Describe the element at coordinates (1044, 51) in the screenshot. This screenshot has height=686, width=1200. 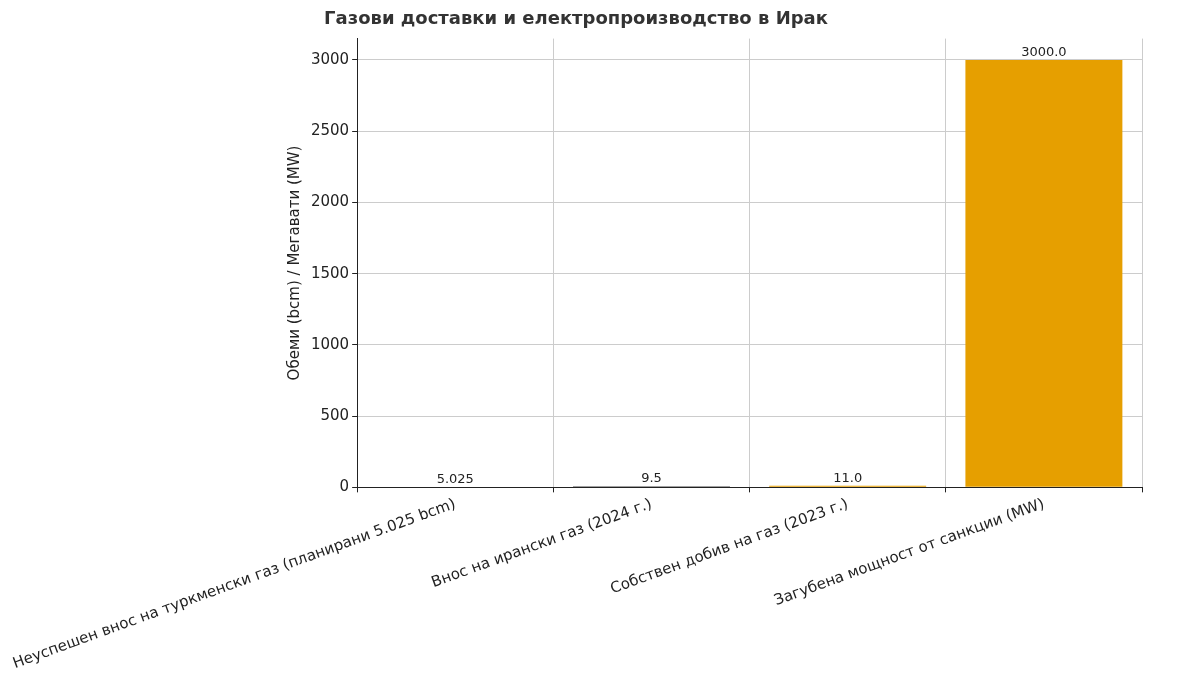
I see `data-label: 3000.0` at that location.